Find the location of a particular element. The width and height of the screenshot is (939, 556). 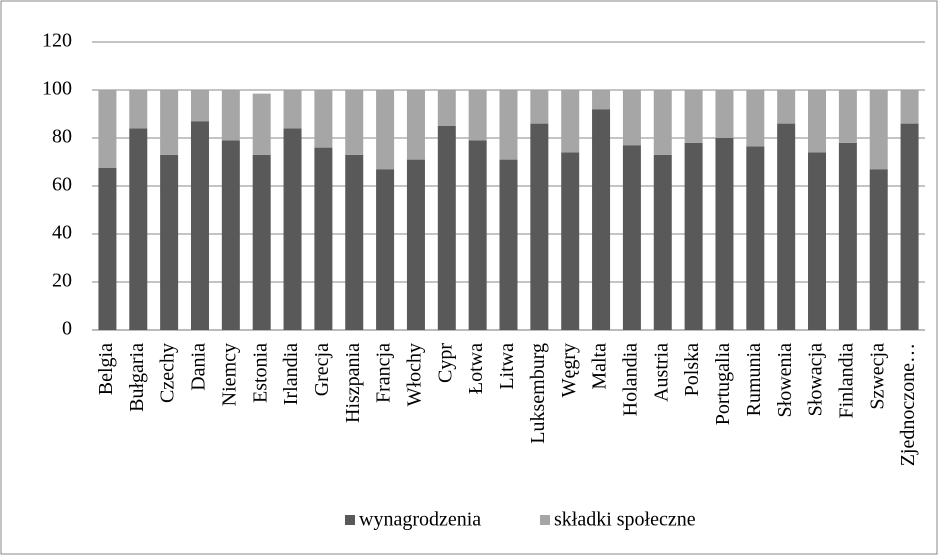

x-tick-label: Luksemburg is located at coordinates (538, 393).